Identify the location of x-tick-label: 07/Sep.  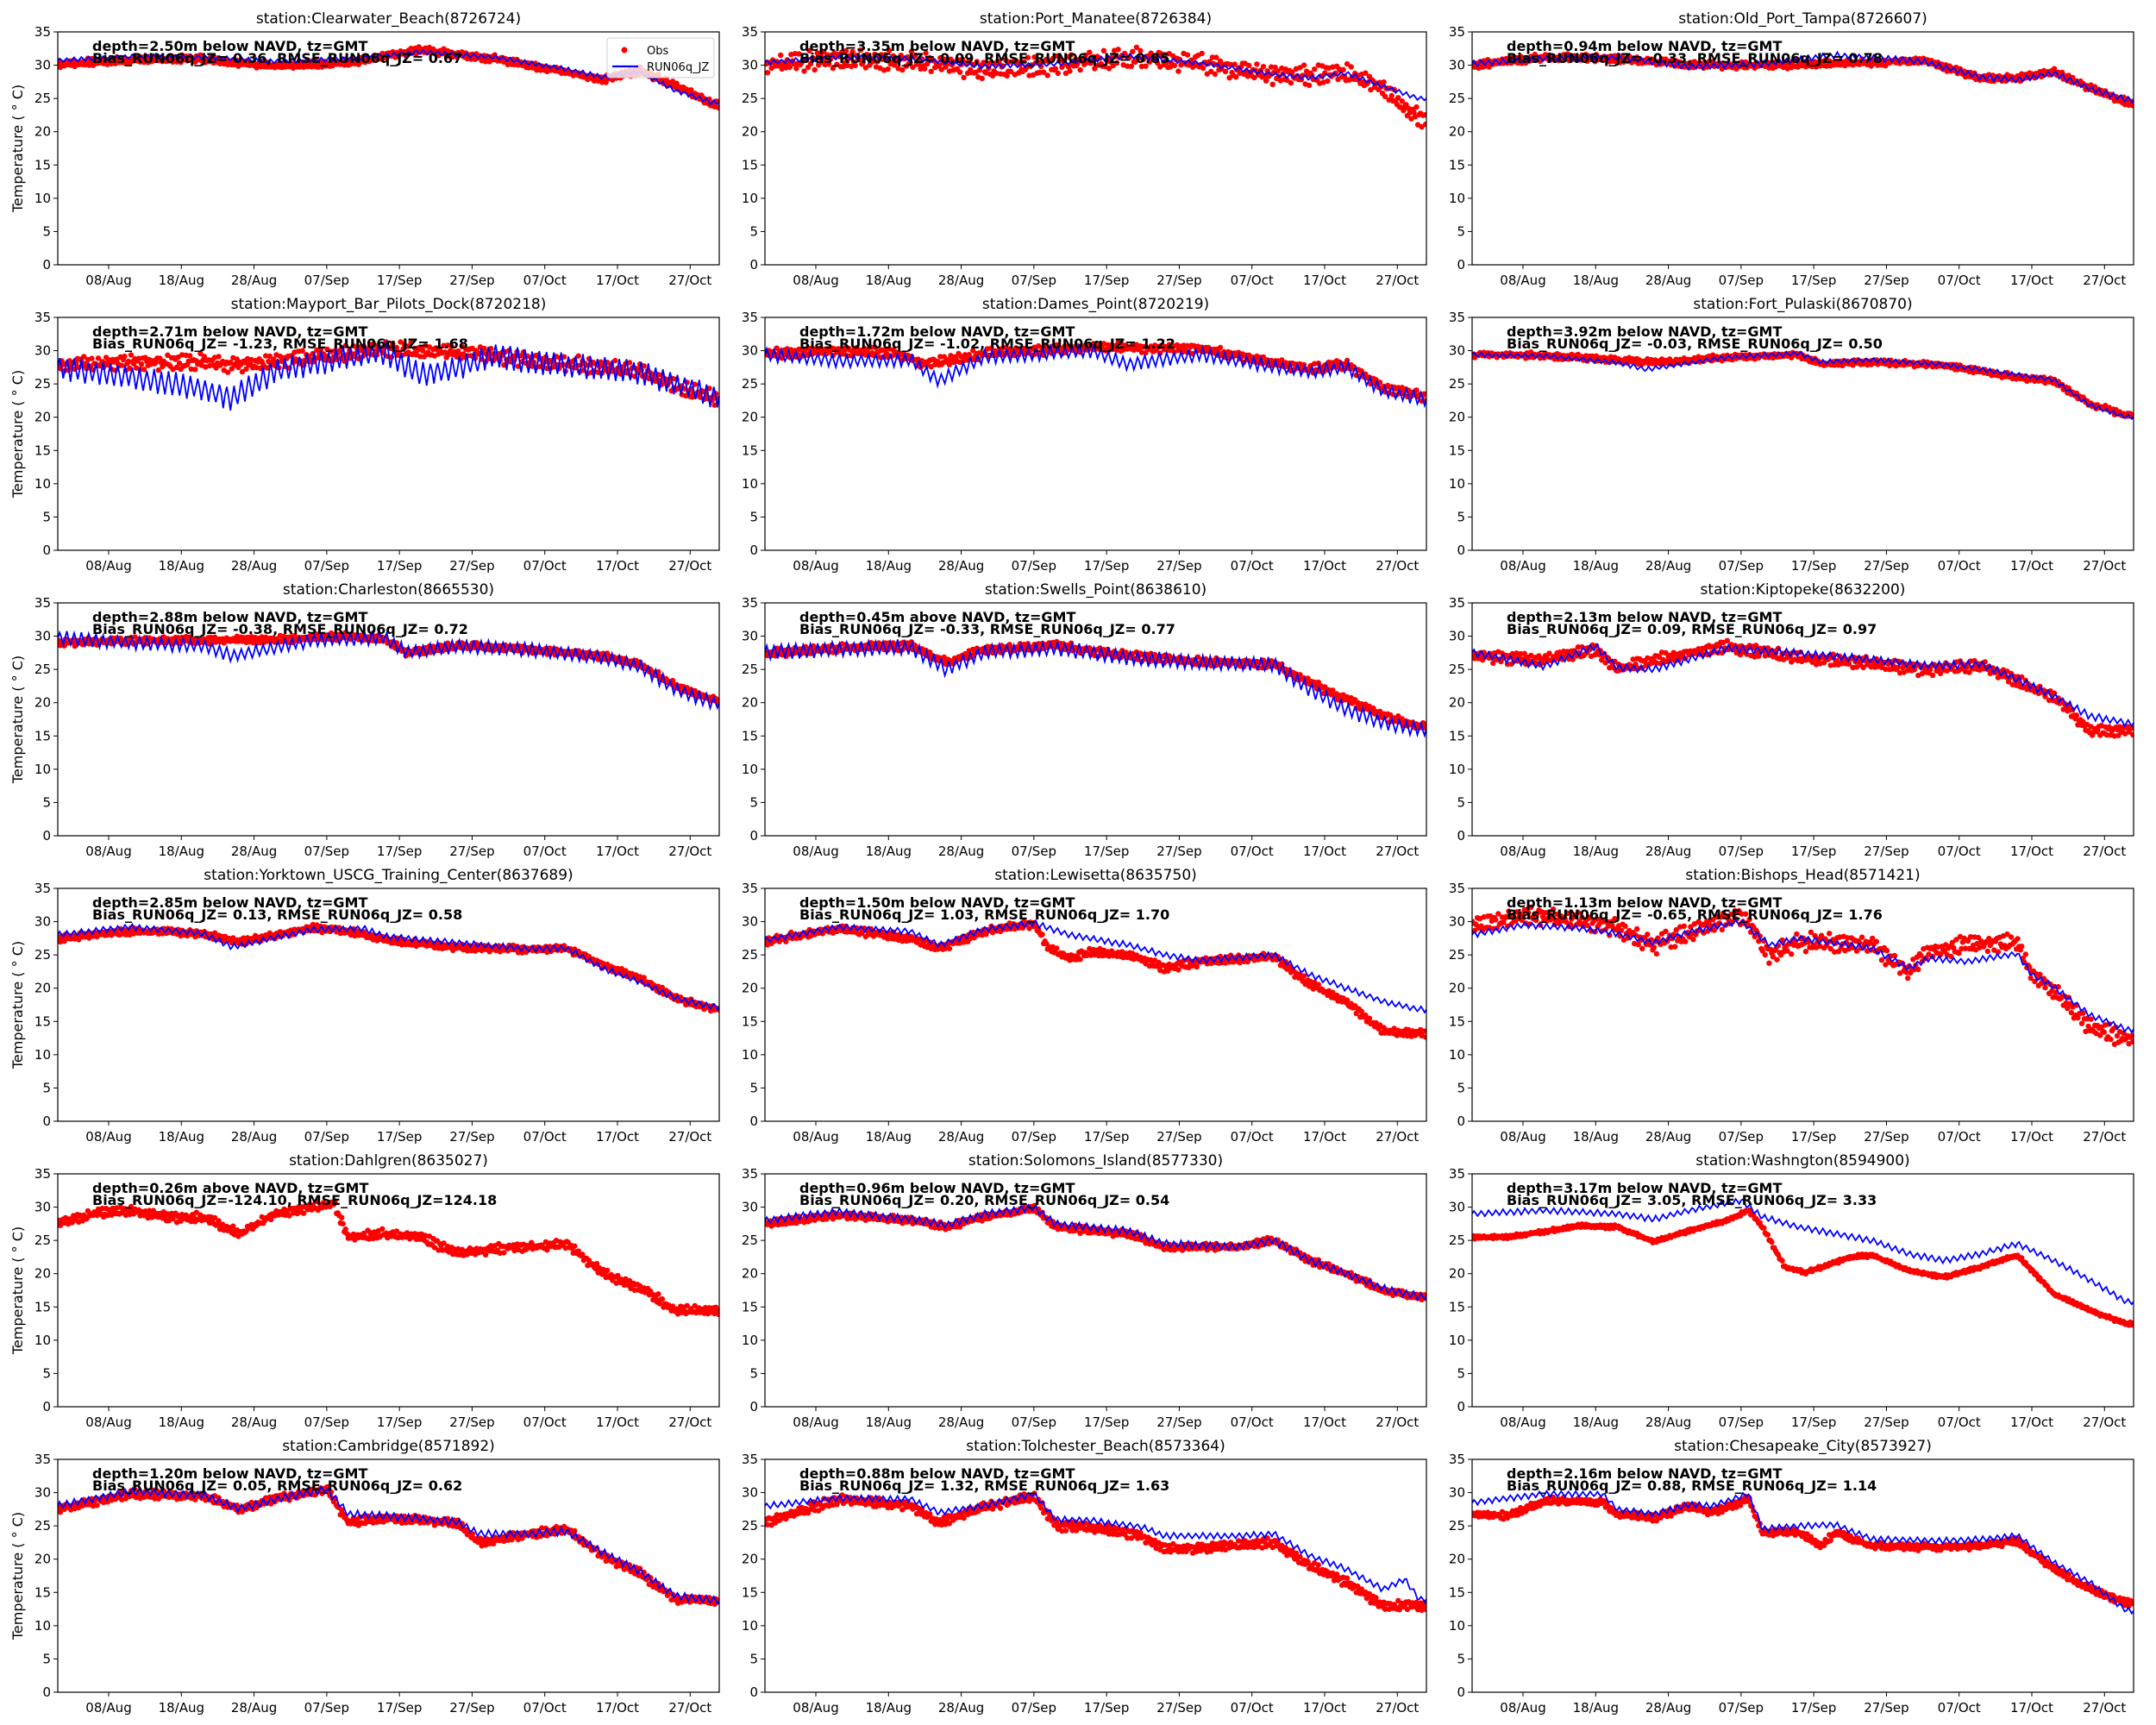
(326, 280).